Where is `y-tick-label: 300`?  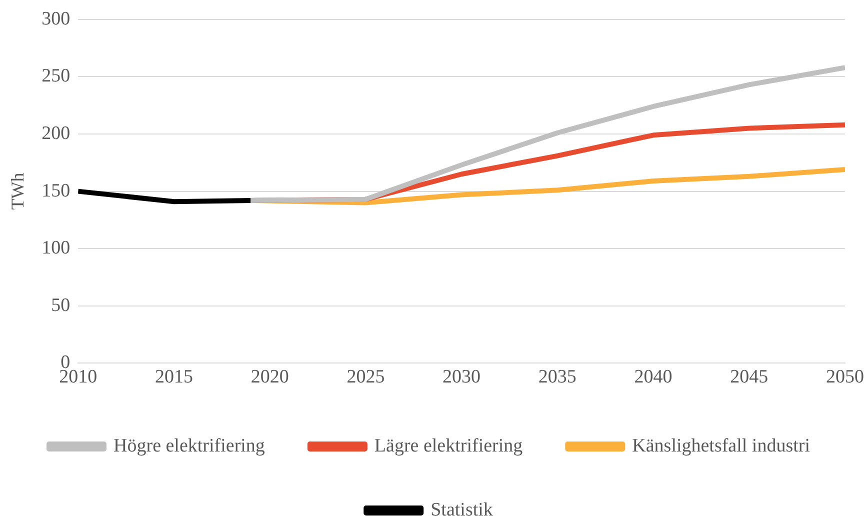 y-tick-label: 300 is located at coordinates (56, 19).